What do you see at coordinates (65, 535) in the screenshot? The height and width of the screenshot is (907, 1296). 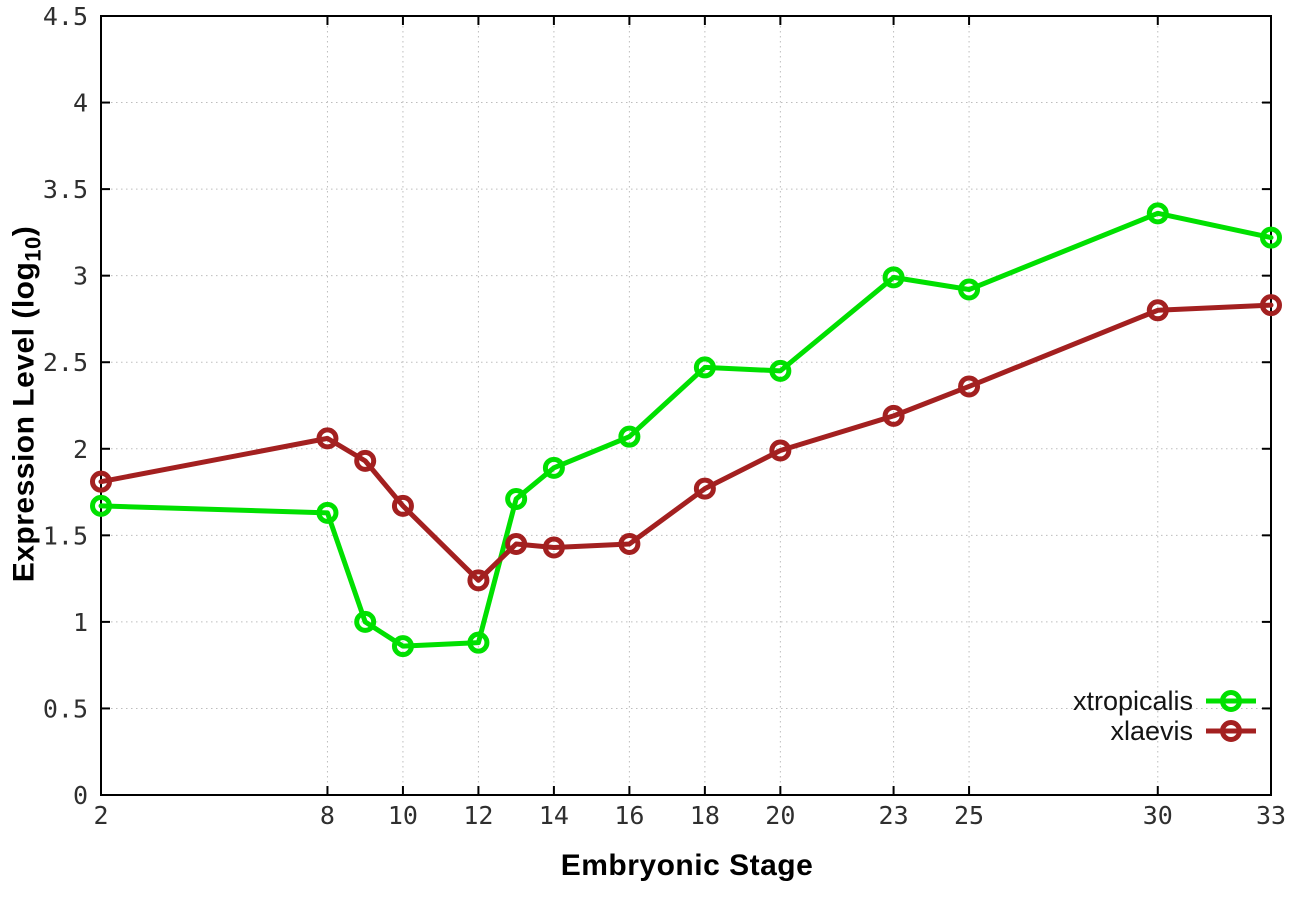 I see `y-tick-label: 1.5` at bounding box center [65, 535].